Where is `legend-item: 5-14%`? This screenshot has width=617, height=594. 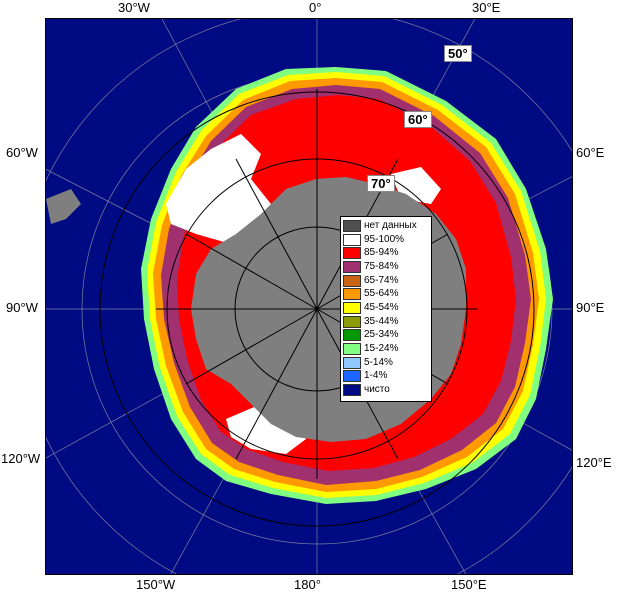
legend-item: 5-14% is located at coordinates (386, 363).